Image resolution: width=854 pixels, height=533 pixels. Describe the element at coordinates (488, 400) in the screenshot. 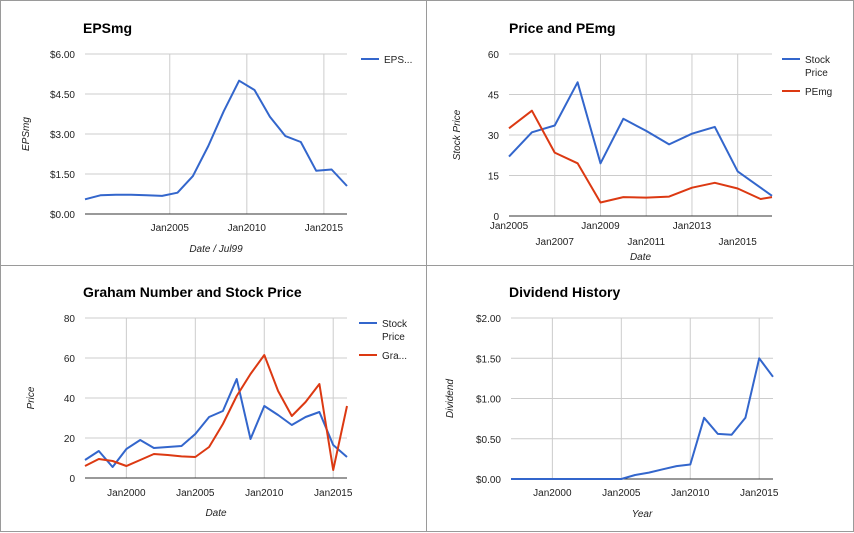

I see `chart3-ytick-label: $1.00` at that location.